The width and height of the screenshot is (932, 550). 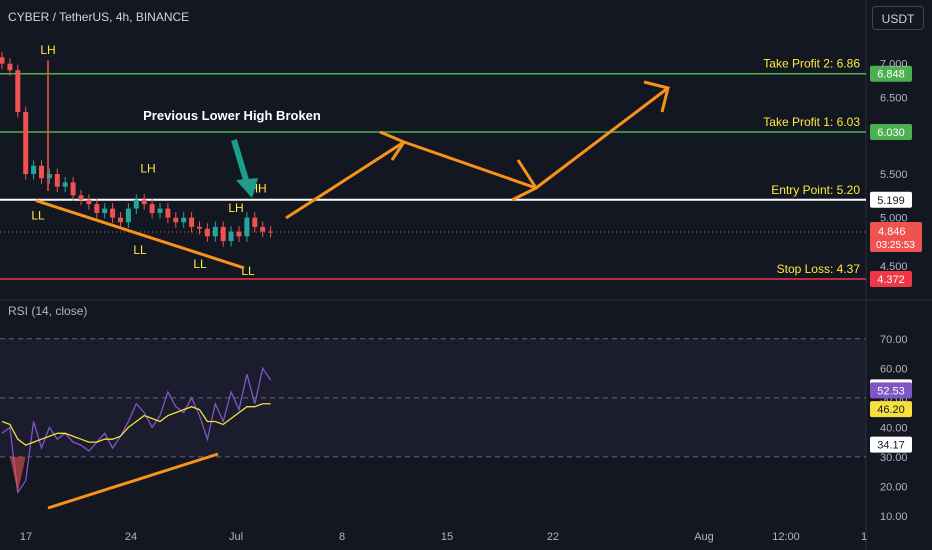 What do you see at coordinates (811, 64) in the screenshot?
I see `level-label-0: Take Profit 2: 6.86` at bounding box center [811, 64].